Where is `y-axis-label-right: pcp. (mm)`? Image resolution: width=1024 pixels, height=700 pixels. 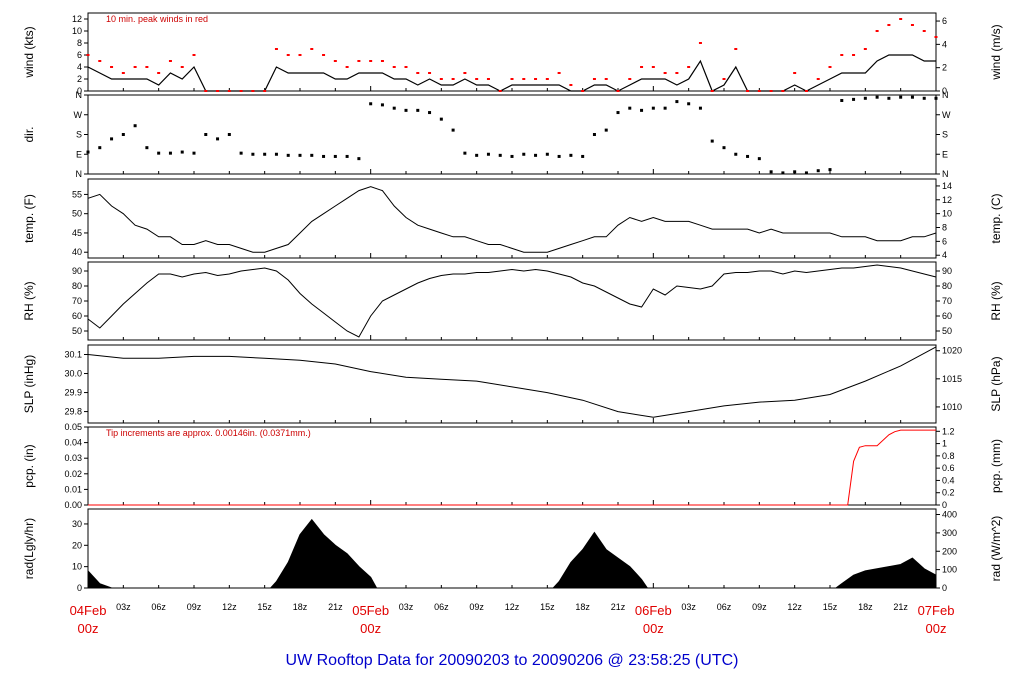 y-axis-label-right: pcp. (mm) is located at coordinates (996, 466).